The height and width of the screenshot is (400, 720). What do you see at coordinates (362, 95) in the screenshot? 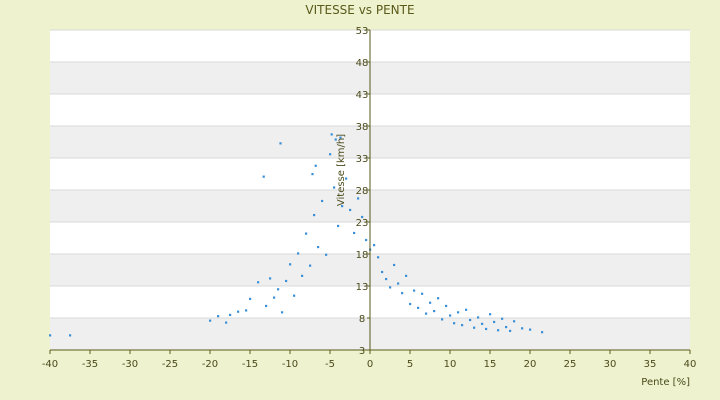
I see `y-tick-label: 43` at bounding box center [362, 95].